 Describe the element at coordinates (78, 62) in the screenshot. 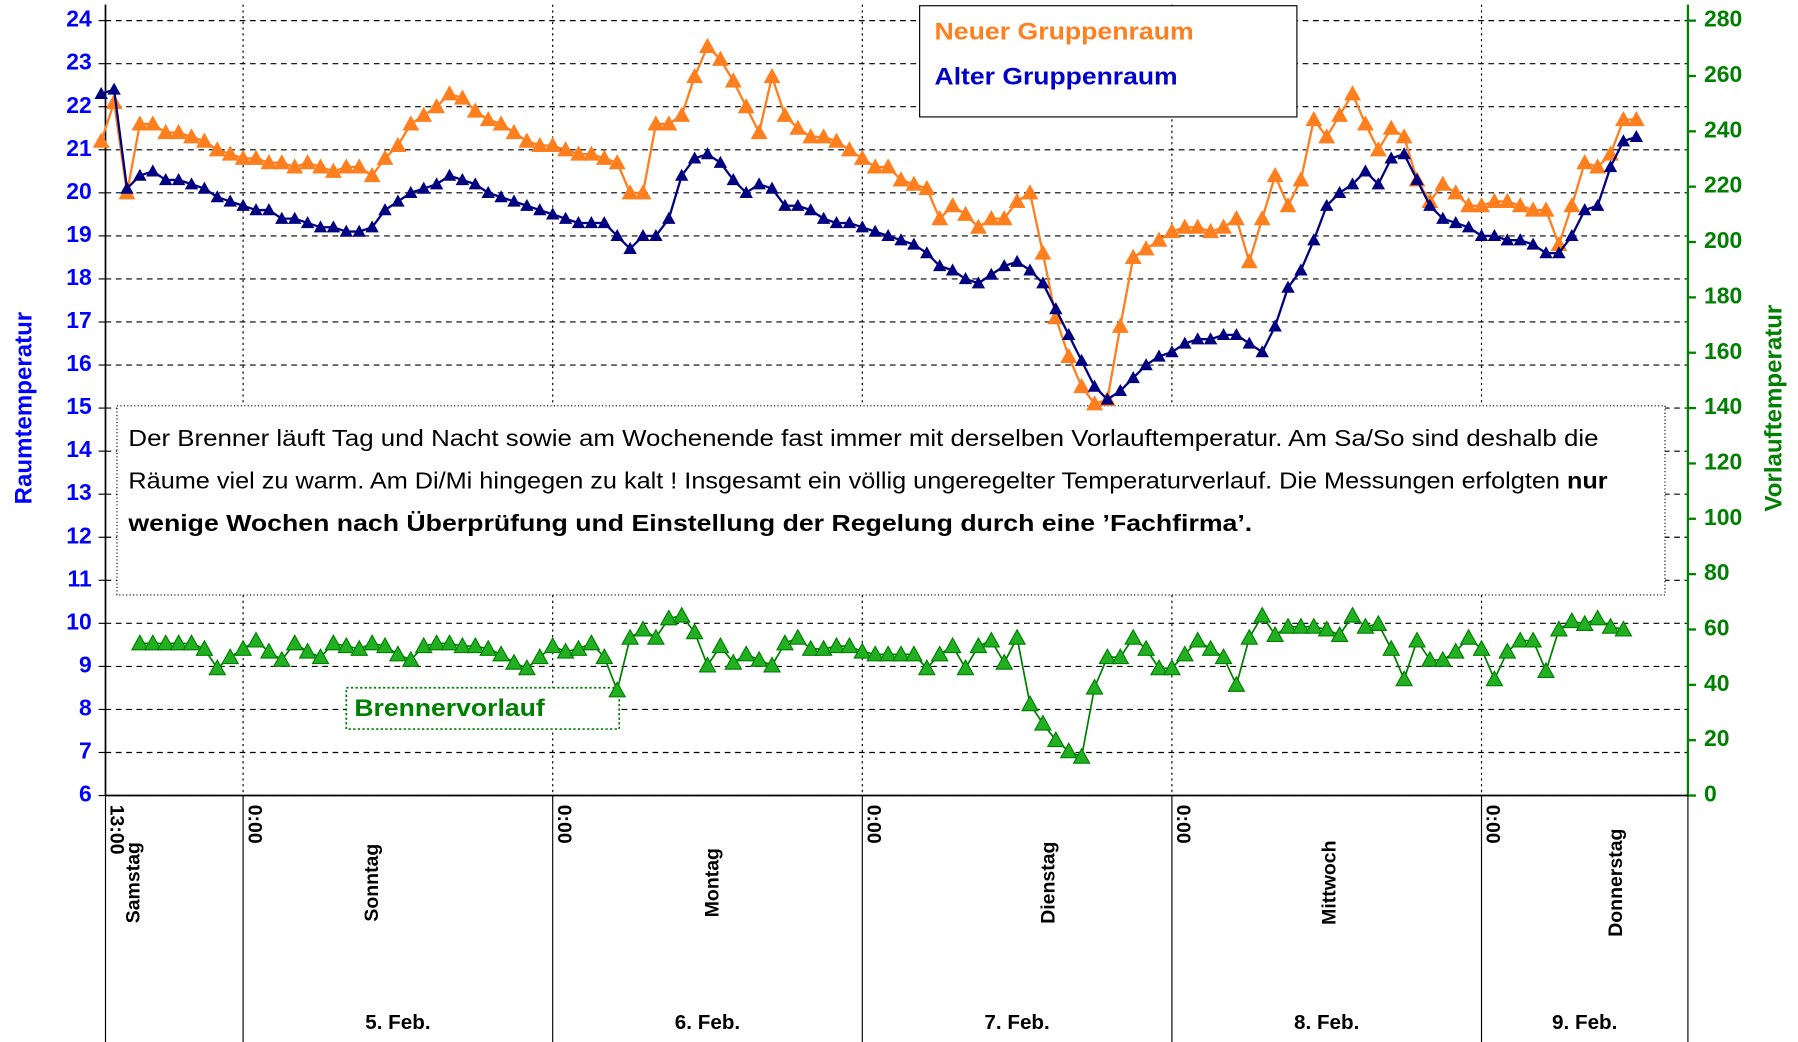

I see `y-tick-label: 23` at that location.